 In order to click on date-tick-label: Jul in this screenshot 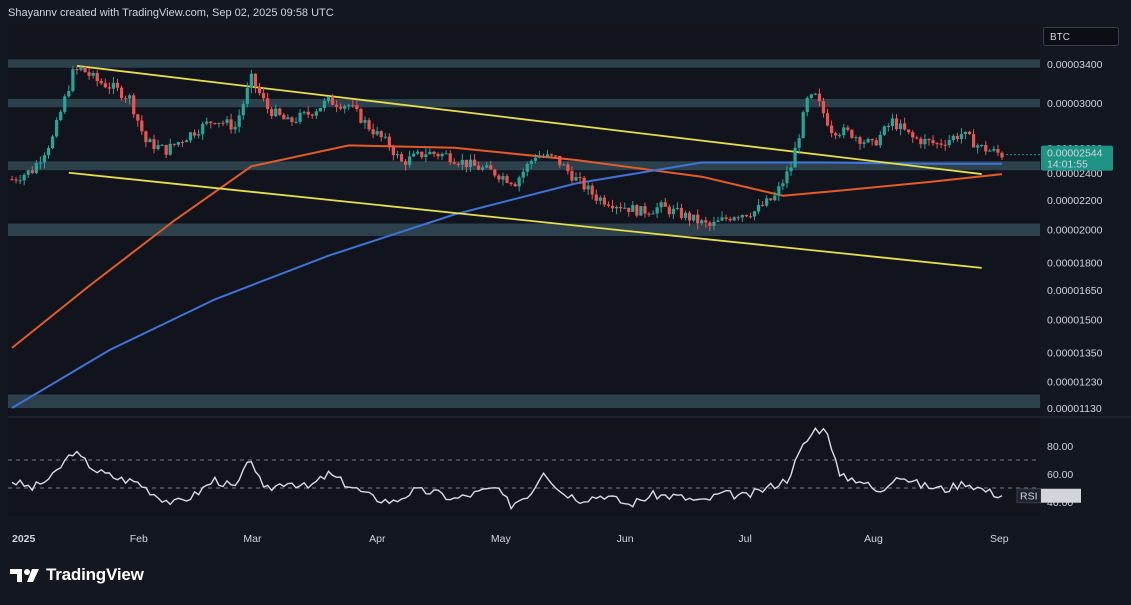, I will do `click(744, 539)`.